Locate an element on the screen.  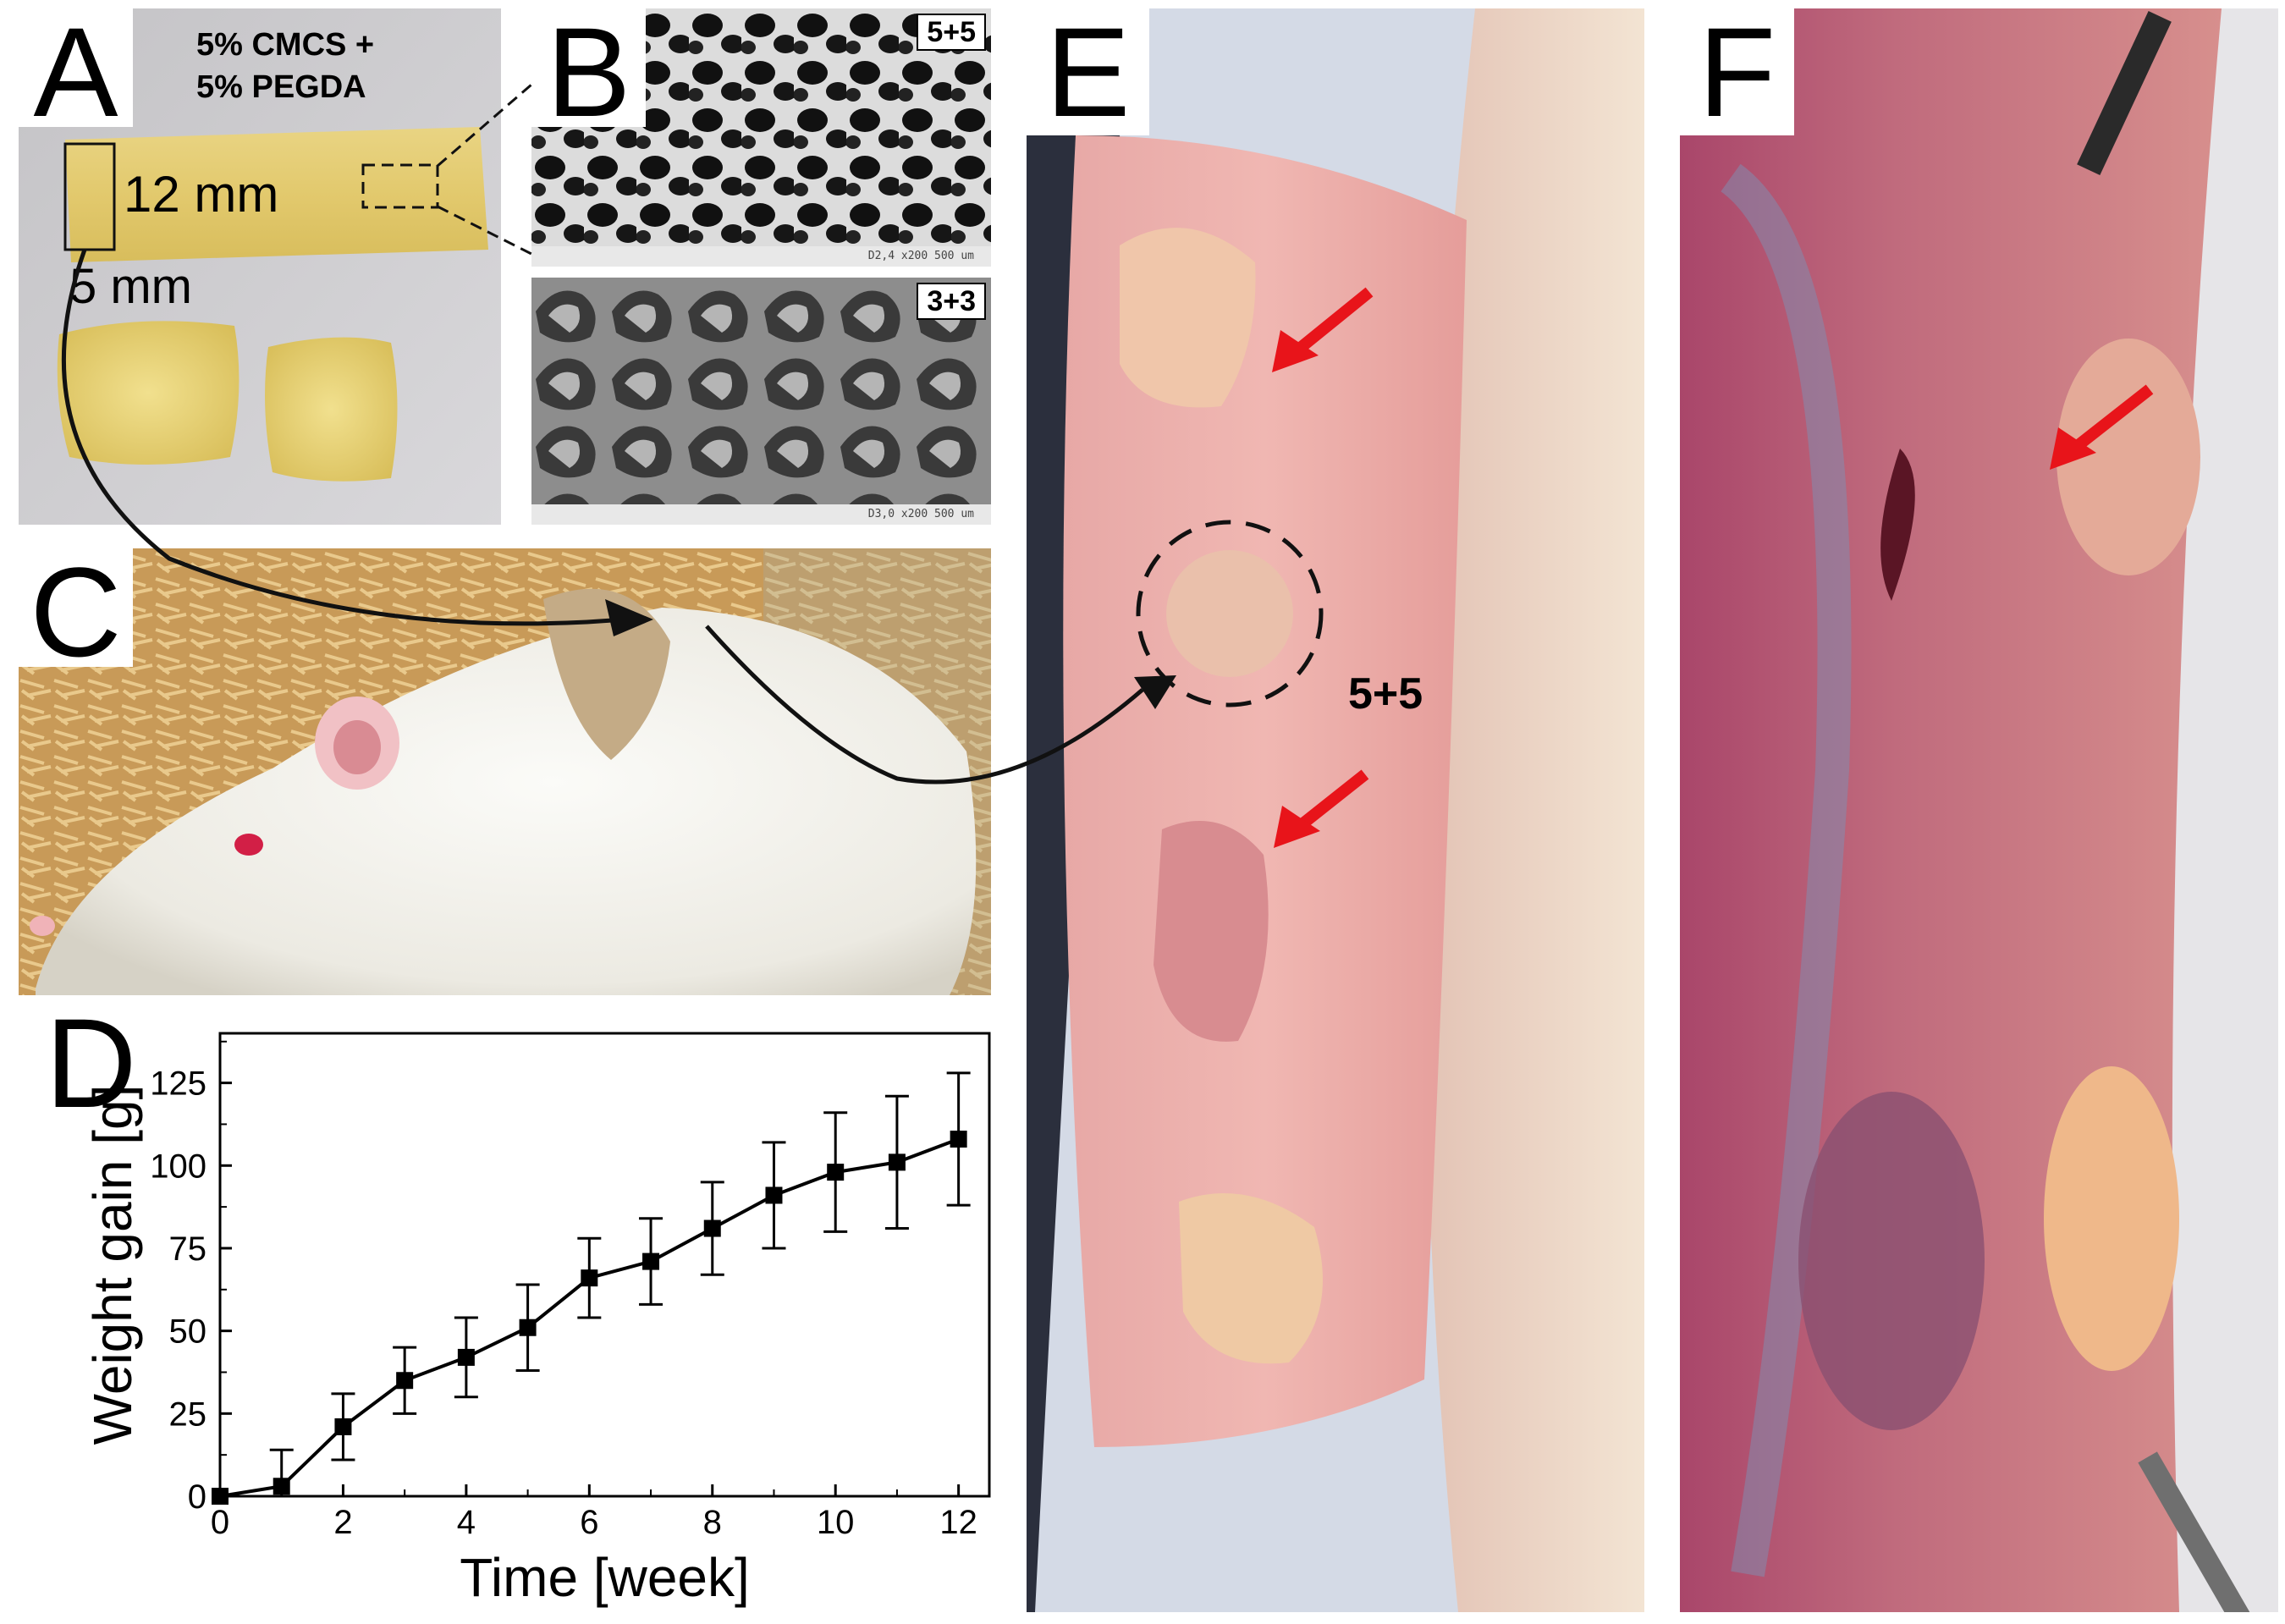
x-tick-label: 0 is located at coordinates (220, 1523).